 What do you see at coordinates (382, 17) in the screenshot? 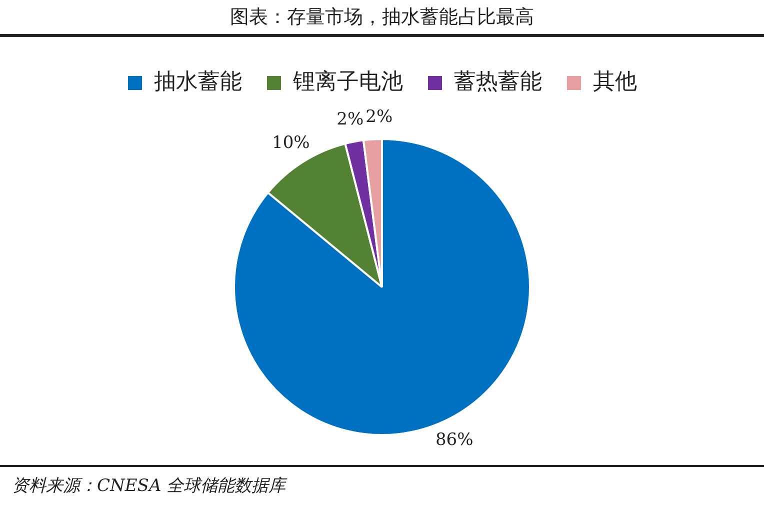
I see `chart-title: 图表：存量市场，抽水蓄能占比最高` at bounding box center [382, 17].